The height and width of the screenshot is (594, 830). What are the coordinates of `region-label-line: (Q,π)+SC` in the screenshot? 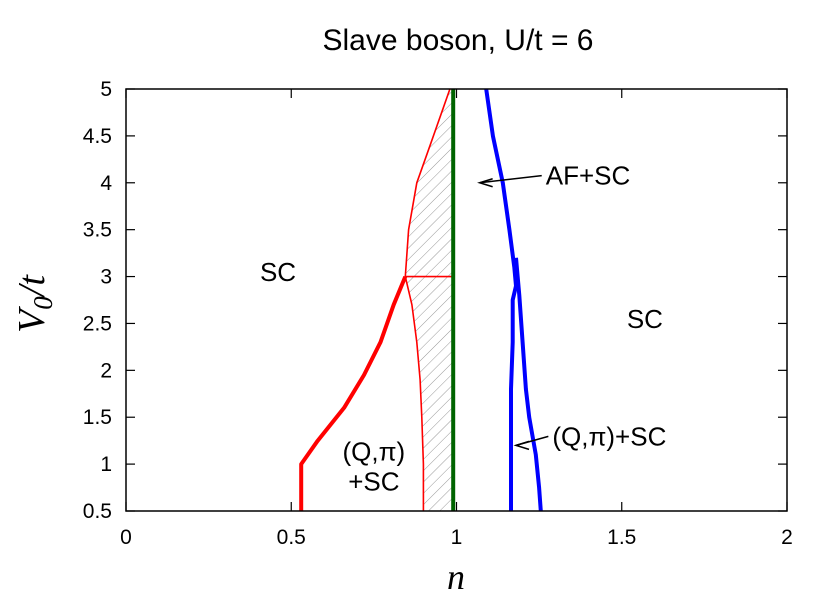 It's located at (609, 436).